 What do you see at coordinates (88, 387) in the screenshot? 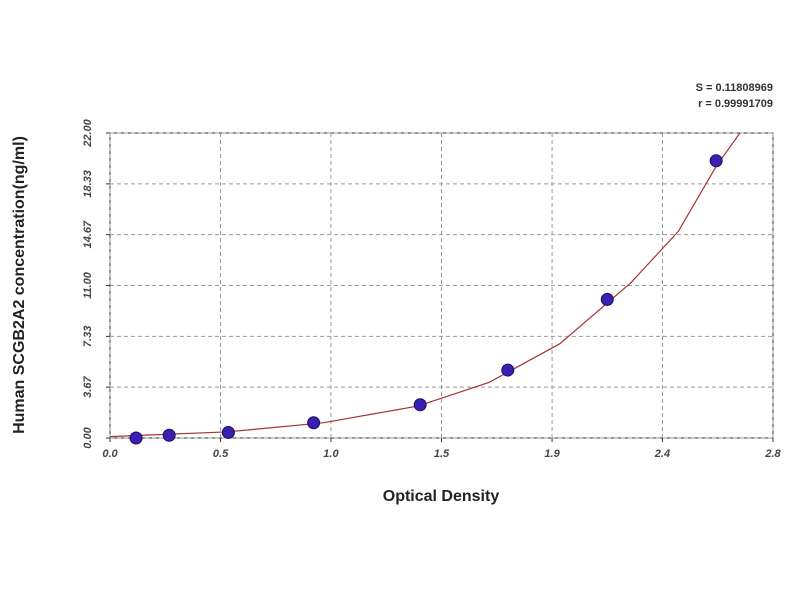
I see `y-tick-label: 3.67` at bounding box center [88, 387].